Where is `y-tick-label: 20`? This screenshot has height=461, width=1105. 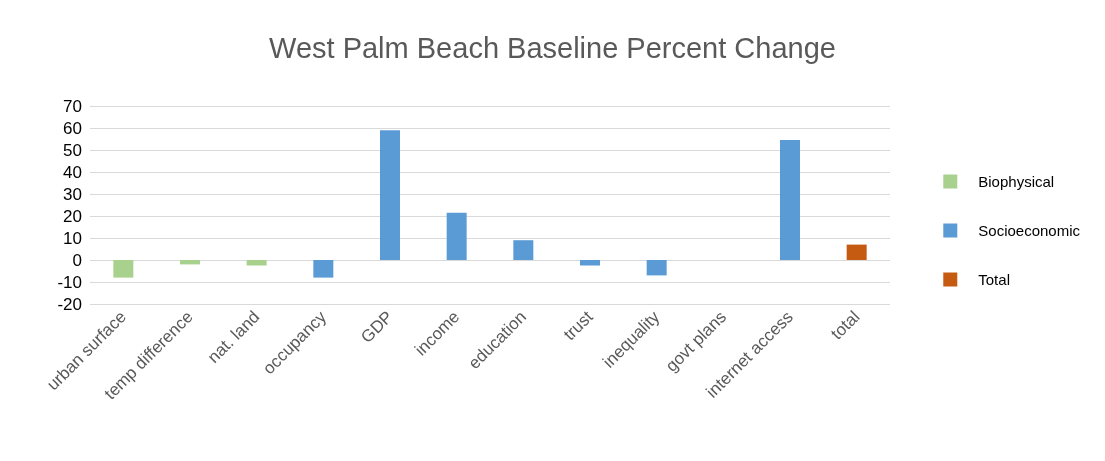 y-tick-label: 20 is located at coordinates (72, 216).